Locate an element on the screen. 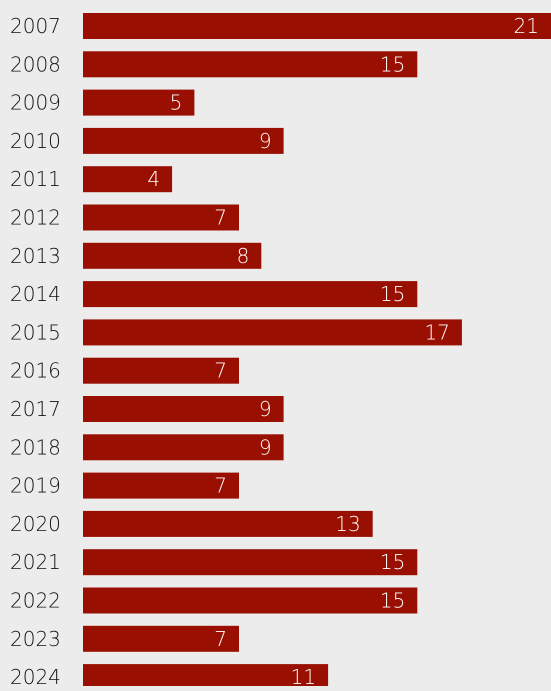 This screenshot has width=551, height=691. bar-2013 is located at coordinates (172, 255).